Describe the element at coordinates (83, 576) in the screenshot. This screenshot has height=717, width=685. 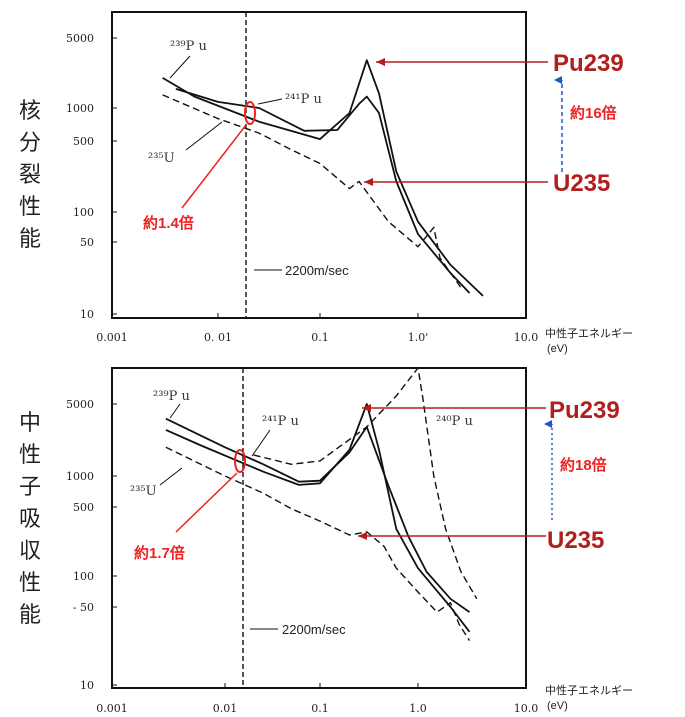
I see `bottom-y-tick-label: 100` at that location.